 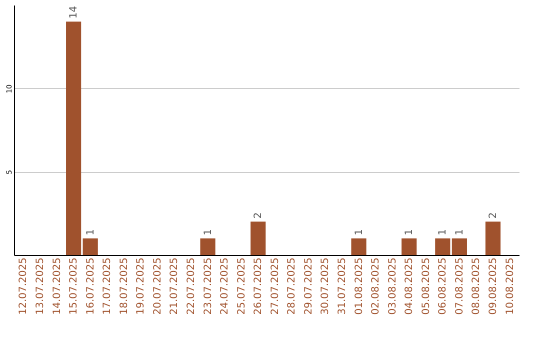 What do you see at coordinates (426, 286) in the screenshot?
I see `x-tick-label: 05.08.2025` at bounding box center [426, 286].